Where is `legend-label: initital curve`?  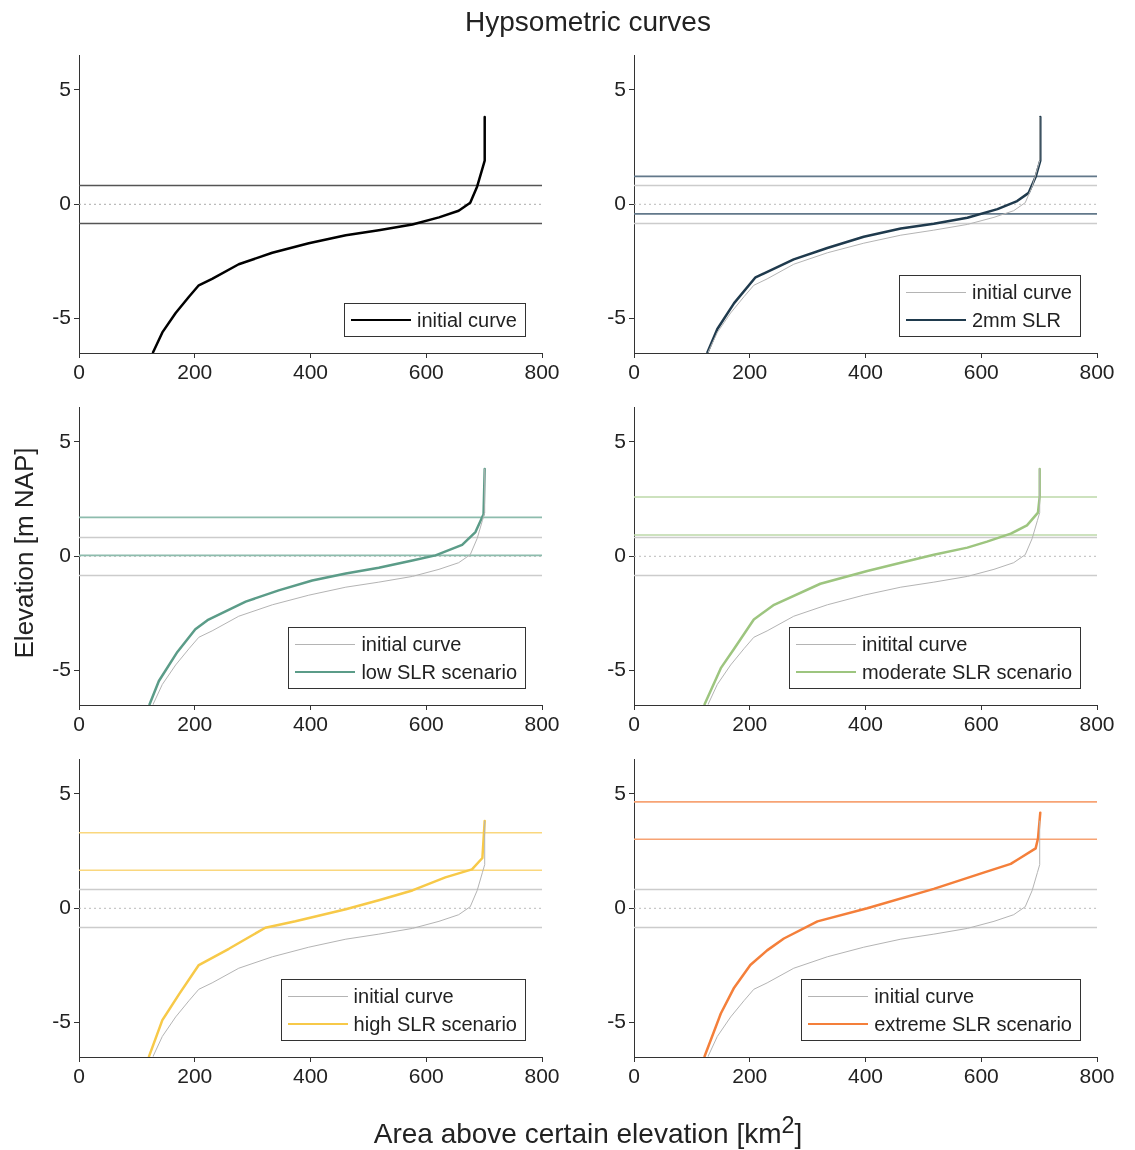 legend-label: initital curve is located at coordinates (914, 644).